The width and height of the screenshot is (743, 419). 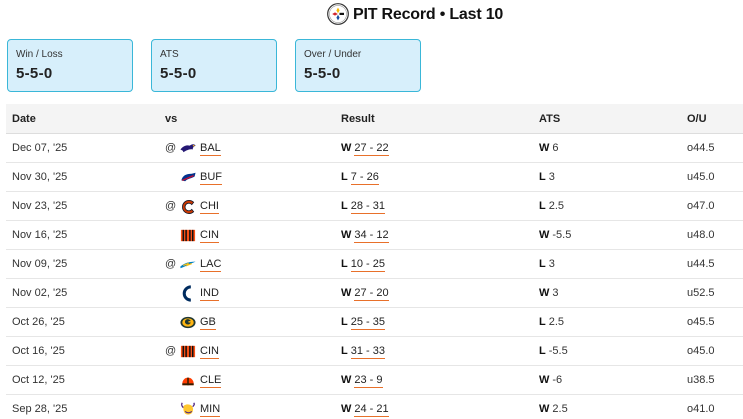 What do you see at coordinates (40, 409) in the screenshot?
I see `game-date: Sep 28, '25` at bounding box center [40, 409].